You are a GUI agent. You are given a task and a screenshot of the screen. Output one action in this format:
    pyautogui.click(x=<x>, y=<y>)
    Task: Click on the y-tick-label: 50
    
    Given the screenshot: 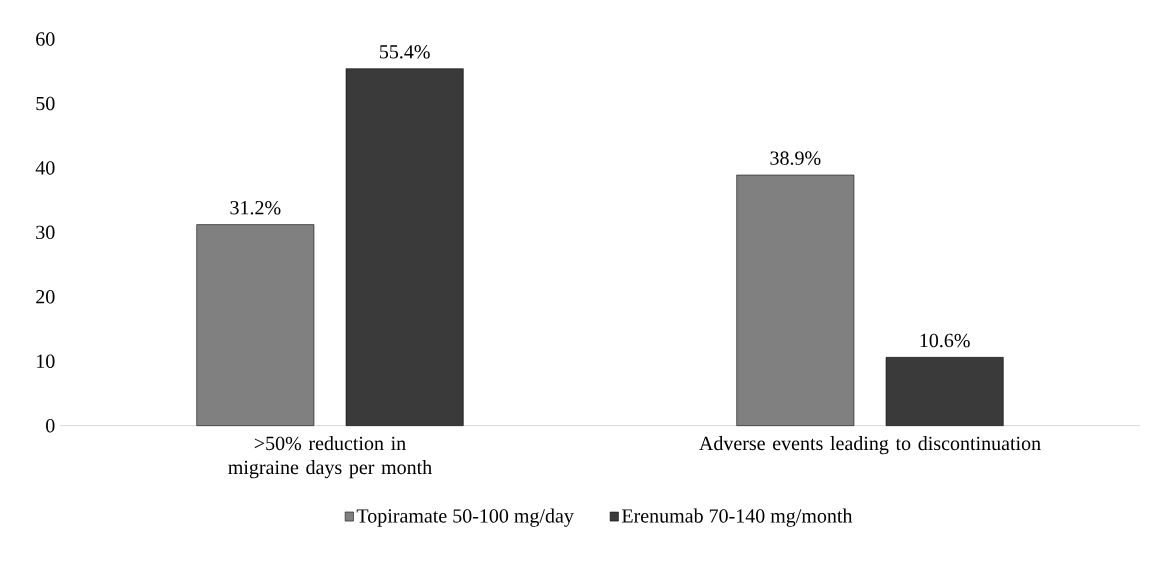 What is the action you would take?
    pyautogui.click(x=45, y=103)
    